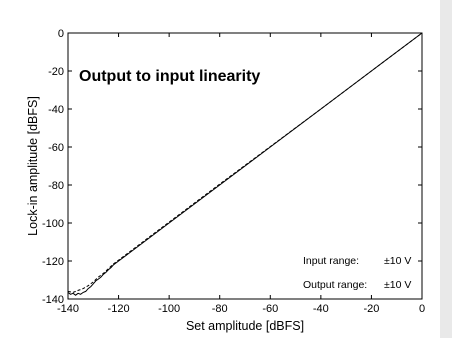 This screenshot has width=452, height=338. I want to click on x-tick-label: -20, so click(371, 309).